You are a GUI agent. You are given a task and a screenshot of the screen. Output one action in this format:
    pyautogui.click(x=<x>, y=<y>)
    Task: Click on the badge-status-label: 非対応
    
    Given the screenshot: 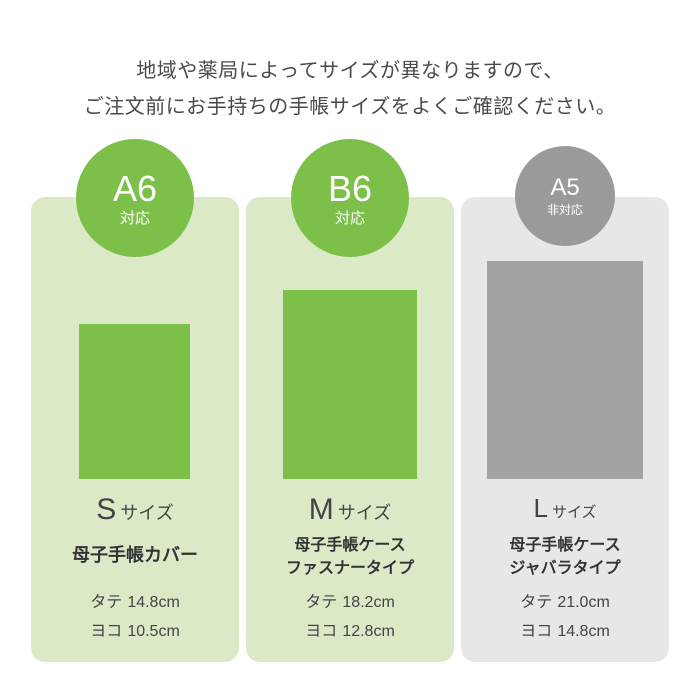 What is the action you would take?
    pyautogui.click(x=564, y=210)
    